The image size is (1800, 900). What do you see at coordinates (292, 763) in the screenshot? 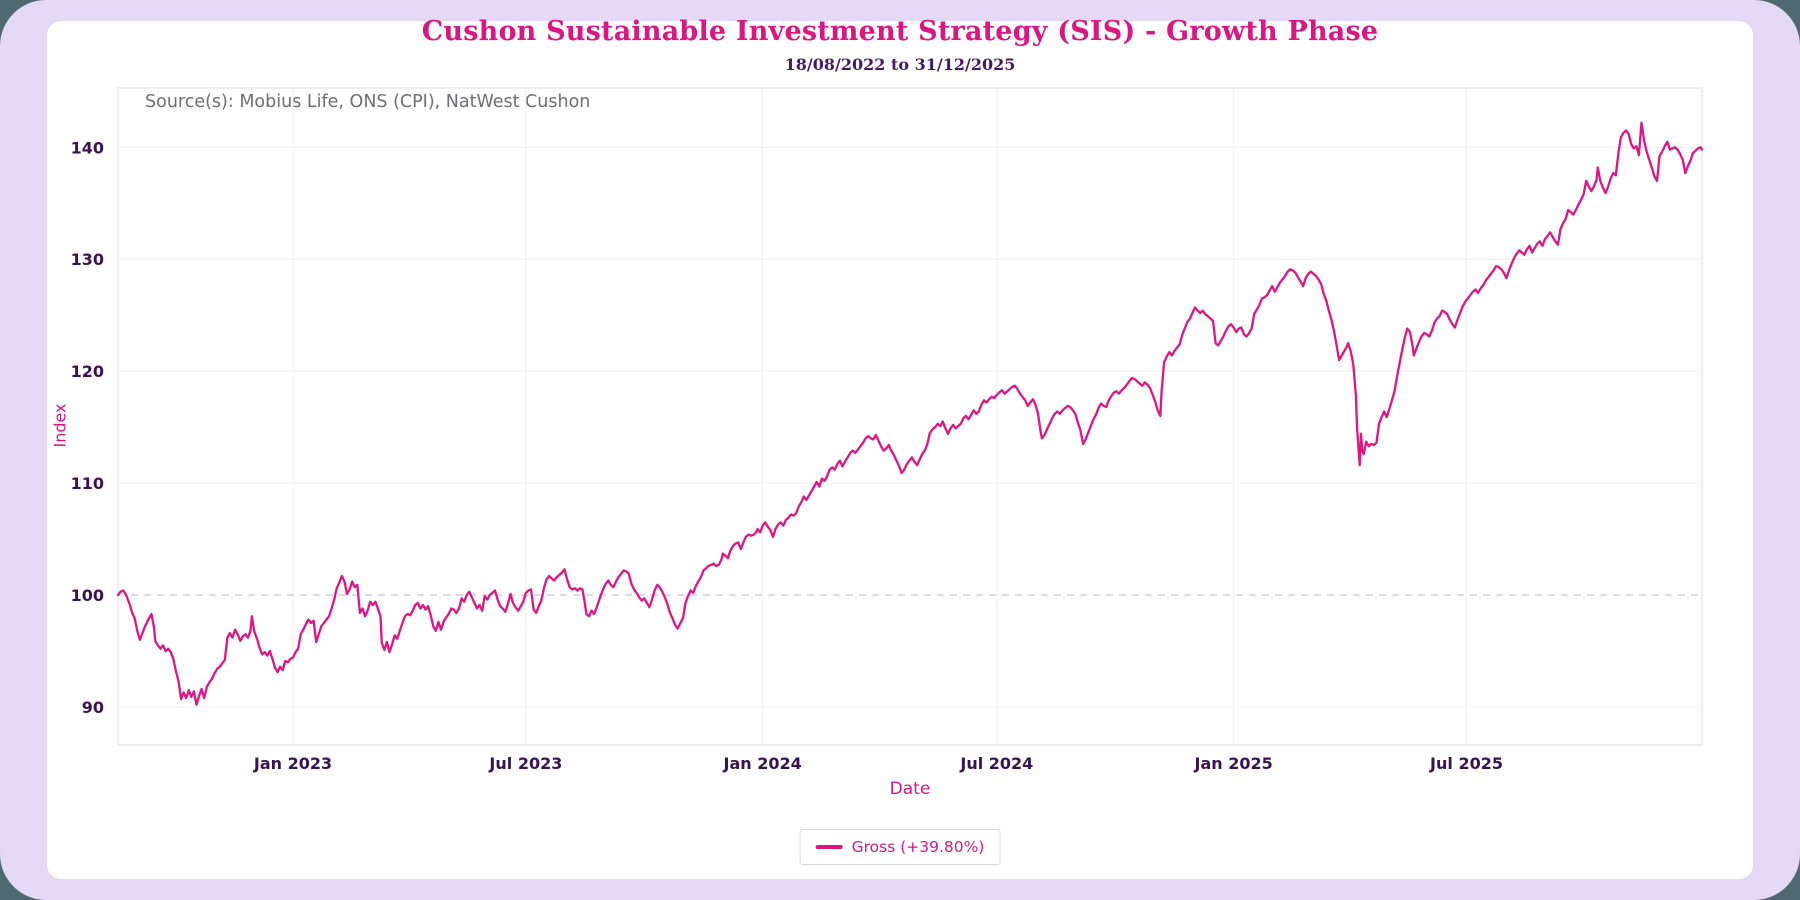
I see `x-tick-label: Jan 2023` at bounding box center [292, 763].